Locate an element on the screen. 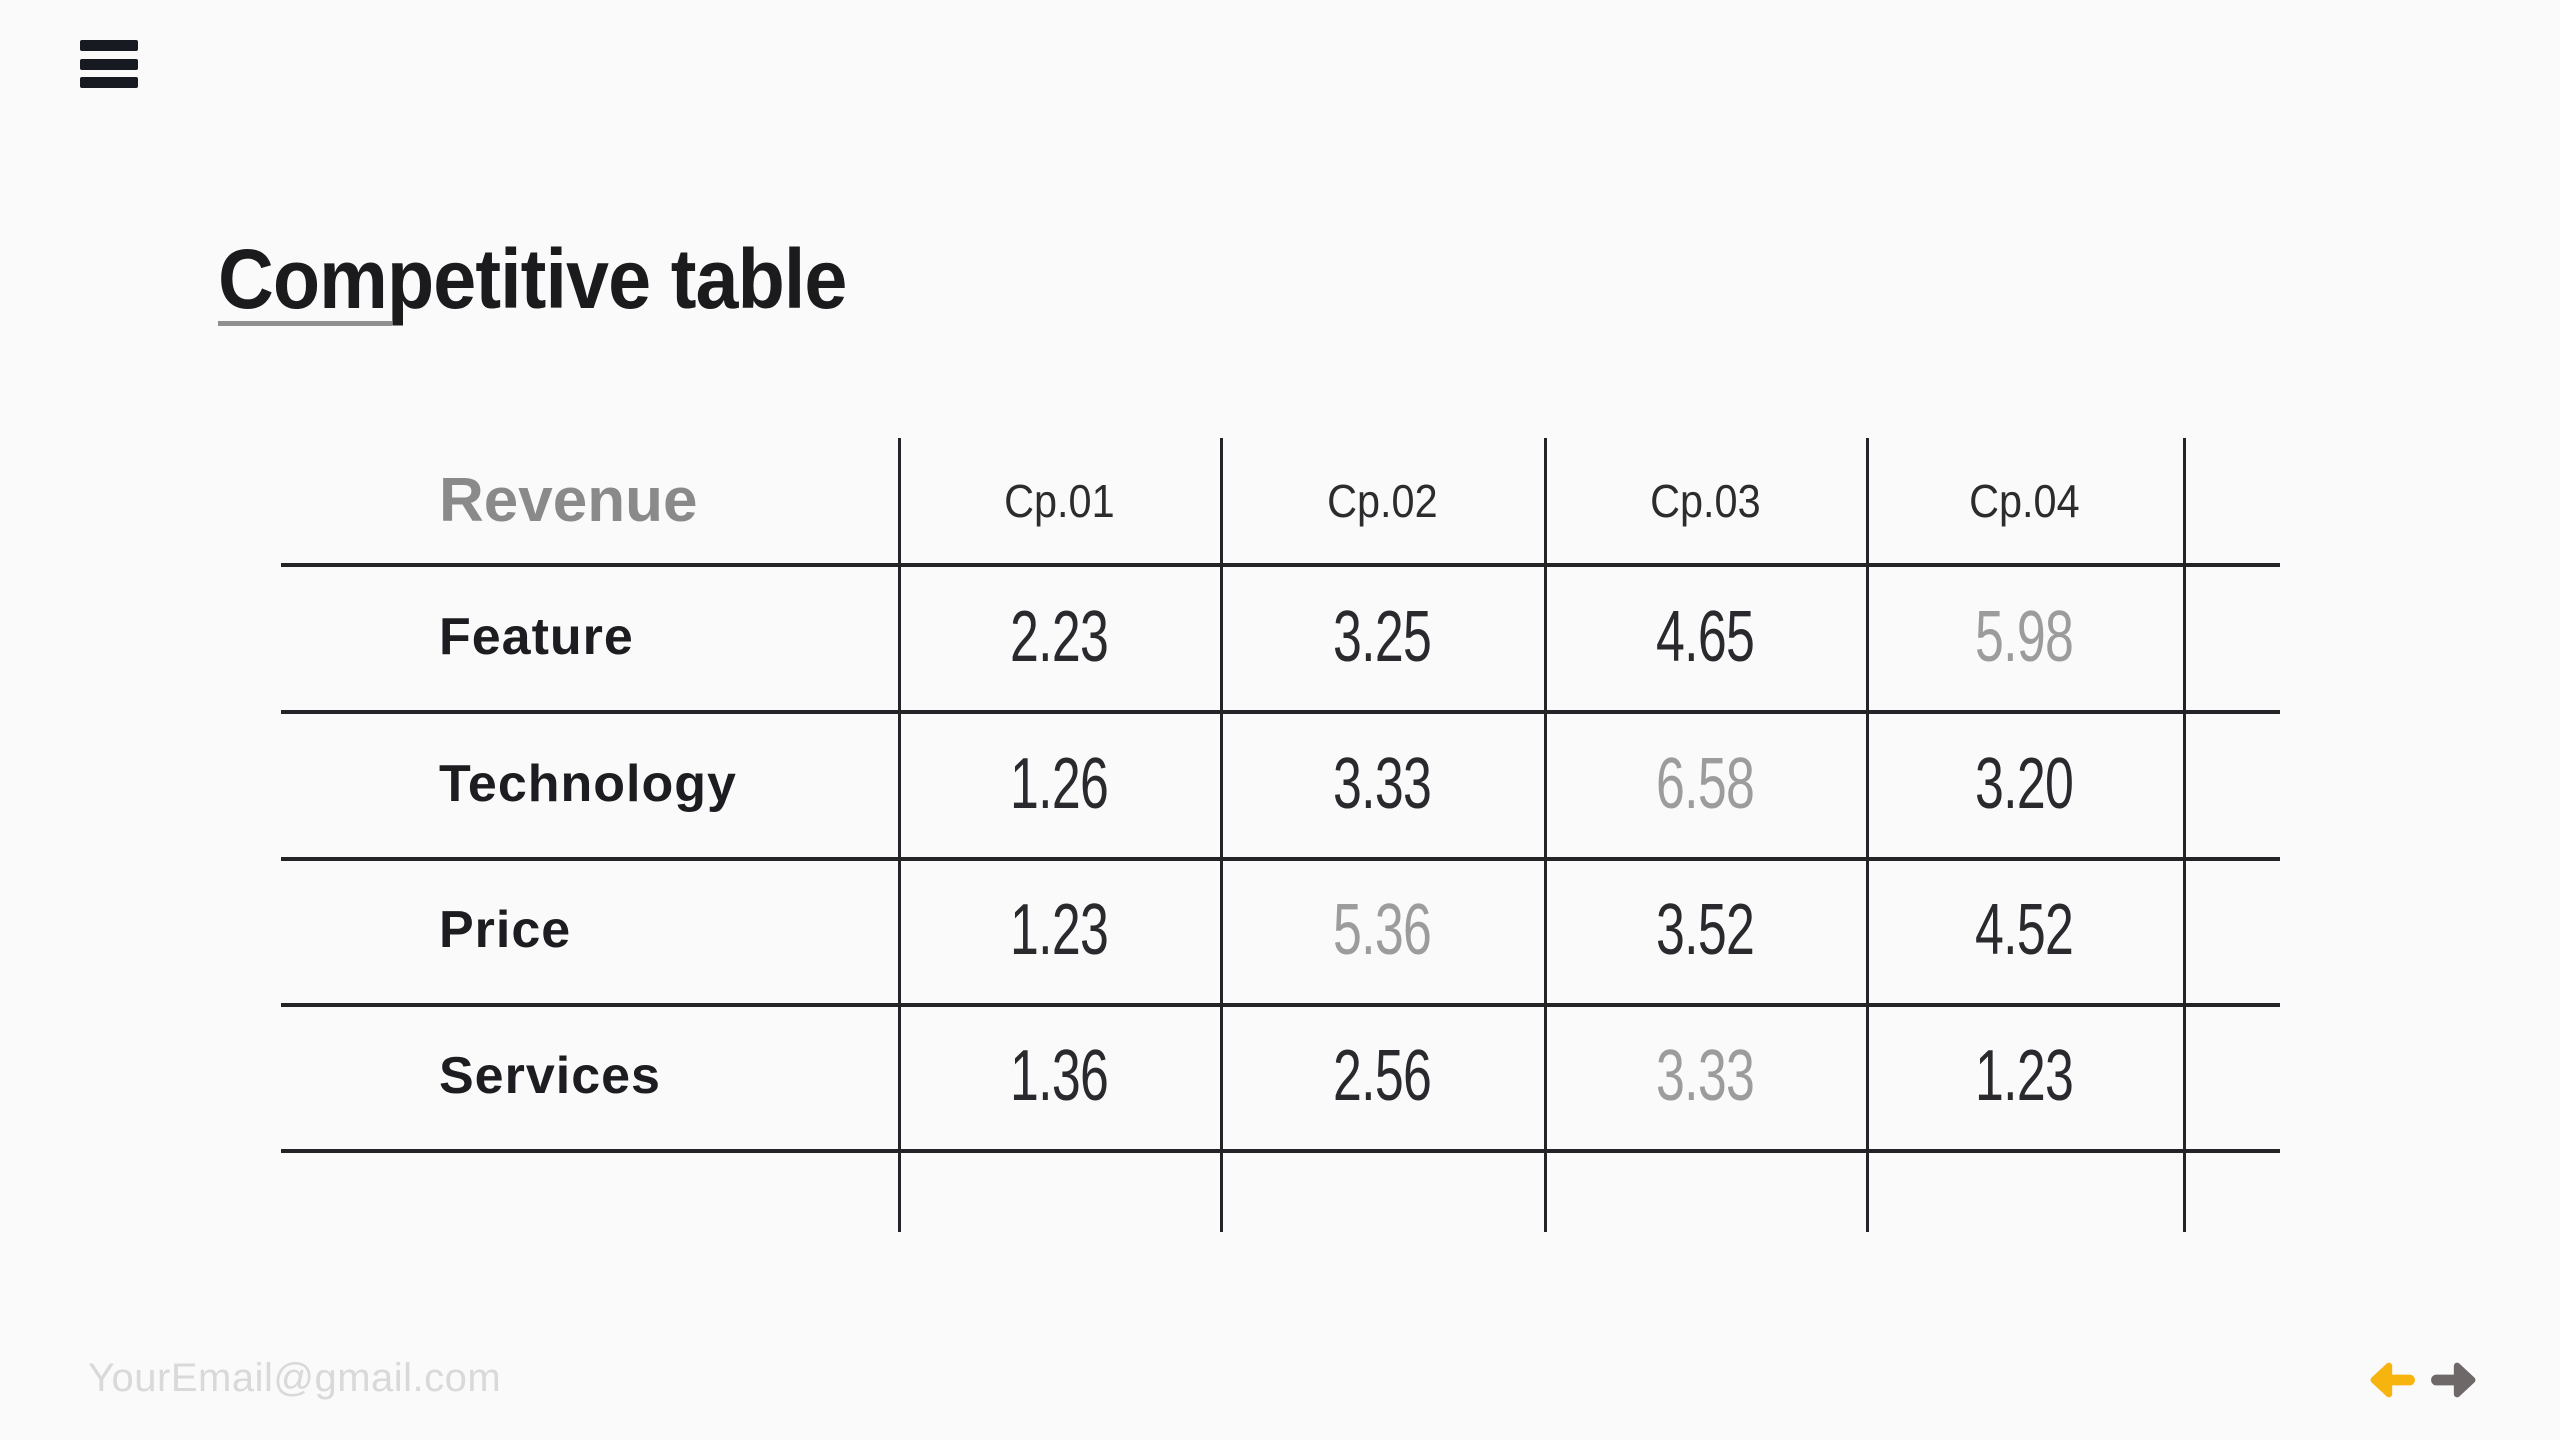 This screenshot has height=1440, width=2560. table-cell: 2.56 is located at coordinates (1382, 1076).